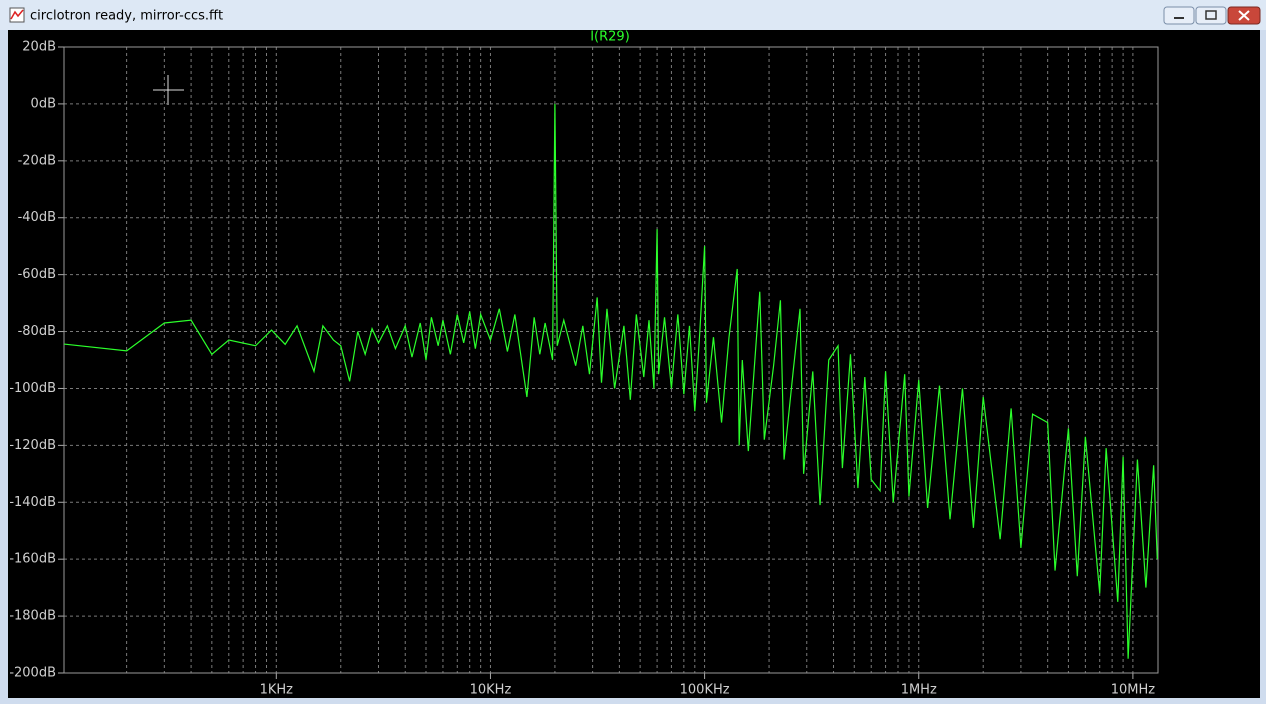  I want to click on y-tick-label: -100dB, so click(32, 388).